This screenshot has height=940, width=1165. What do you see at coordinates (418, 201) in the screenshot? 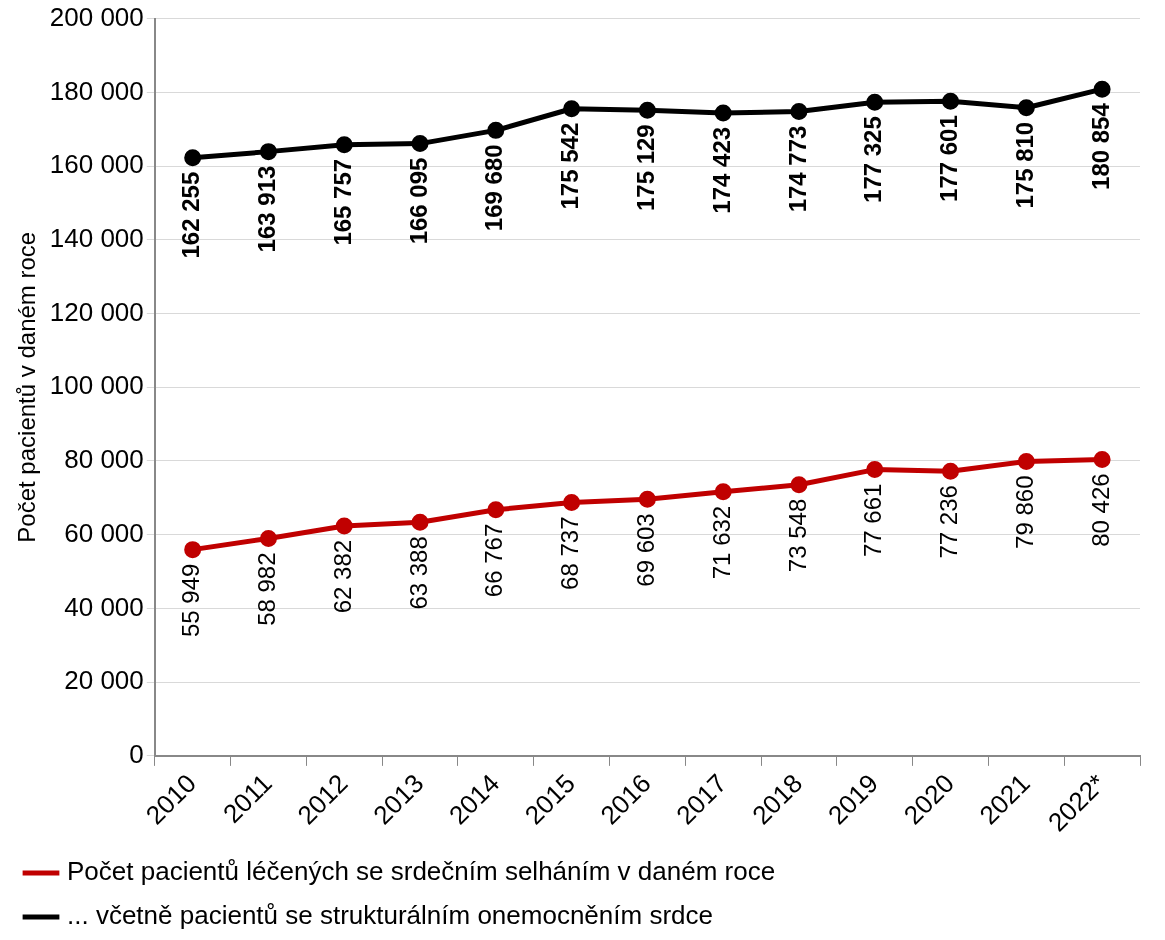
I see `data-label: 166 095` at bounding box center [418, 201].